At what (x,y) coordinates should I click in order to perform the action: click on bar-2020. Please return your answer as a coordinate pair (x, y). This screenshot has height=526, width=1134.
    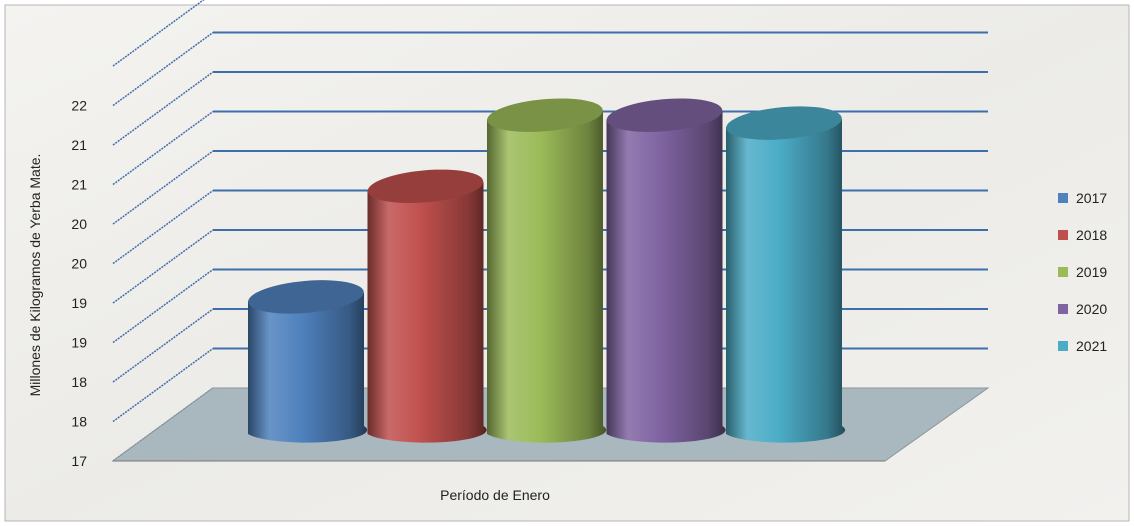
    Looking at the image, I should click on (666, 270).